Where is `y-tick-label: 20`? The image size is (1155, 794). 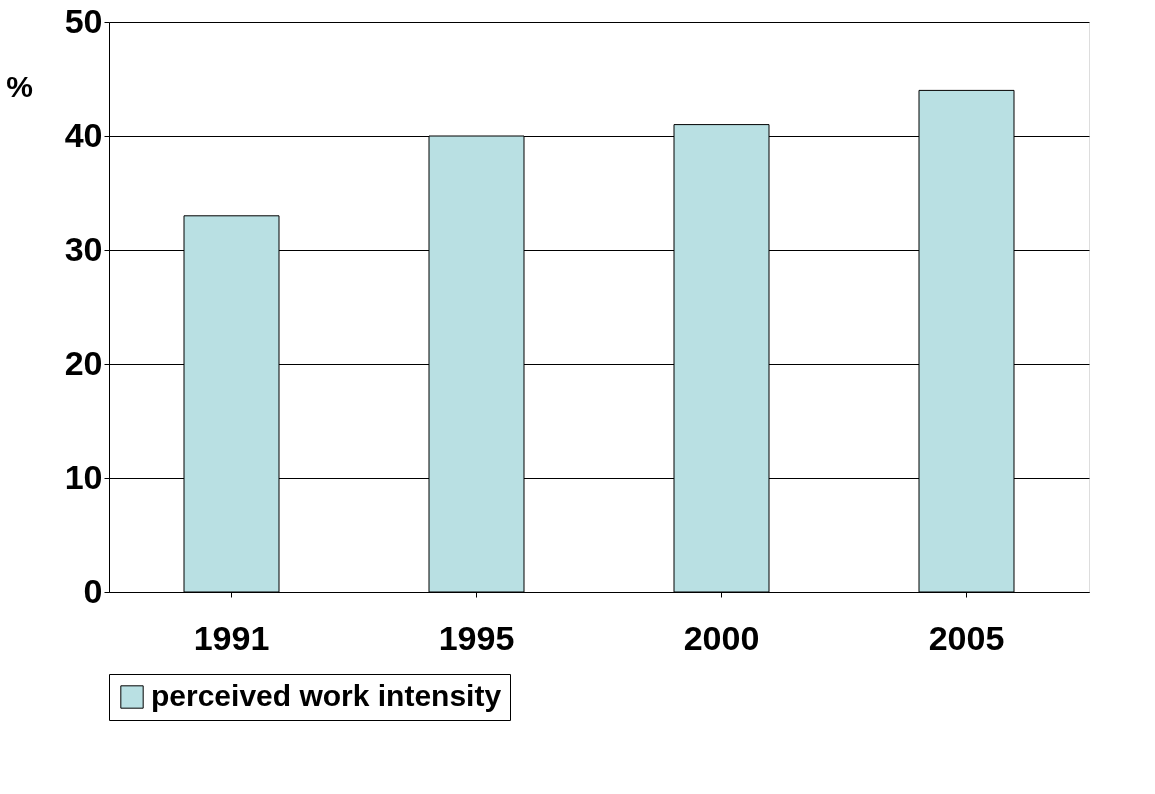
y-tick-label: 20 is located at coordinates (83, 362).